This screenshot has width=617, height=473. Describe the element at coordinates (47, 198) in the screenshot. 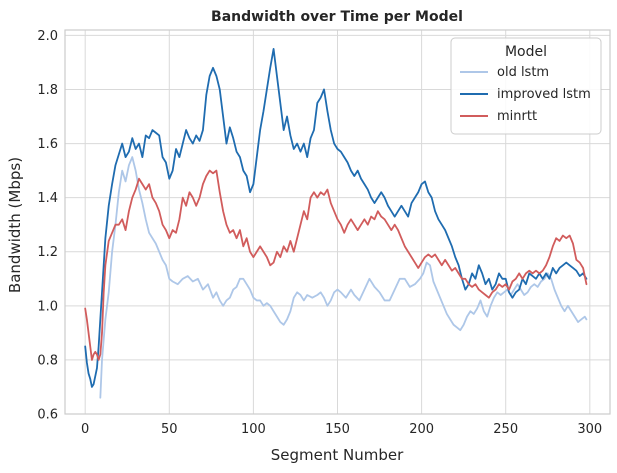

I see `y-tick-label: 1.4` at that location.